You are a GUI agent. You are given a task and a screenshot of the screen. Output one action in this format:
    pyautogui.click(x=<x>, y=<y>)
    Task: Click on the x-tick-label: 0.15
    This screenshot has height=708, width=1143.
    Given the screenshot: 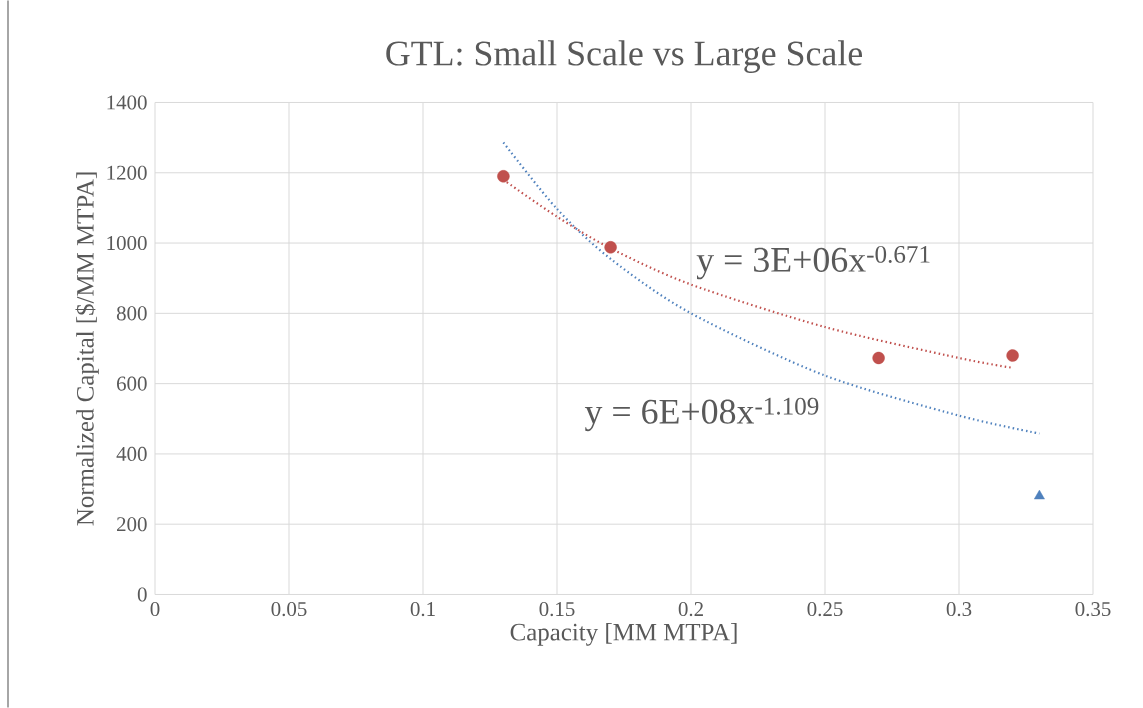 What is the action you would take?
    pyautogui.click(x=557, y=609)
    